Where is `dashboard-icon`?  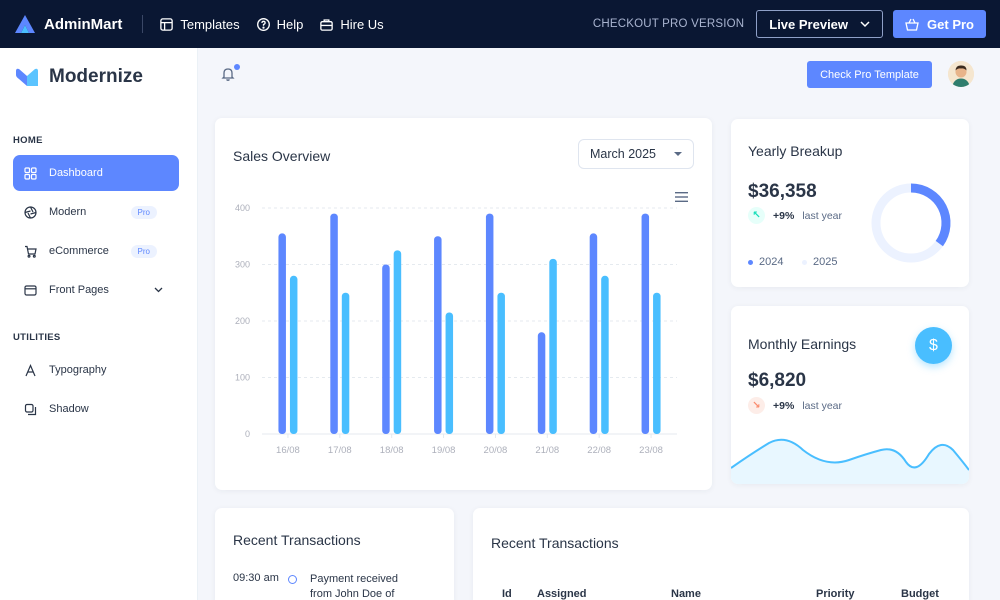 dashboard-icon is located at coordinates (30, 173).